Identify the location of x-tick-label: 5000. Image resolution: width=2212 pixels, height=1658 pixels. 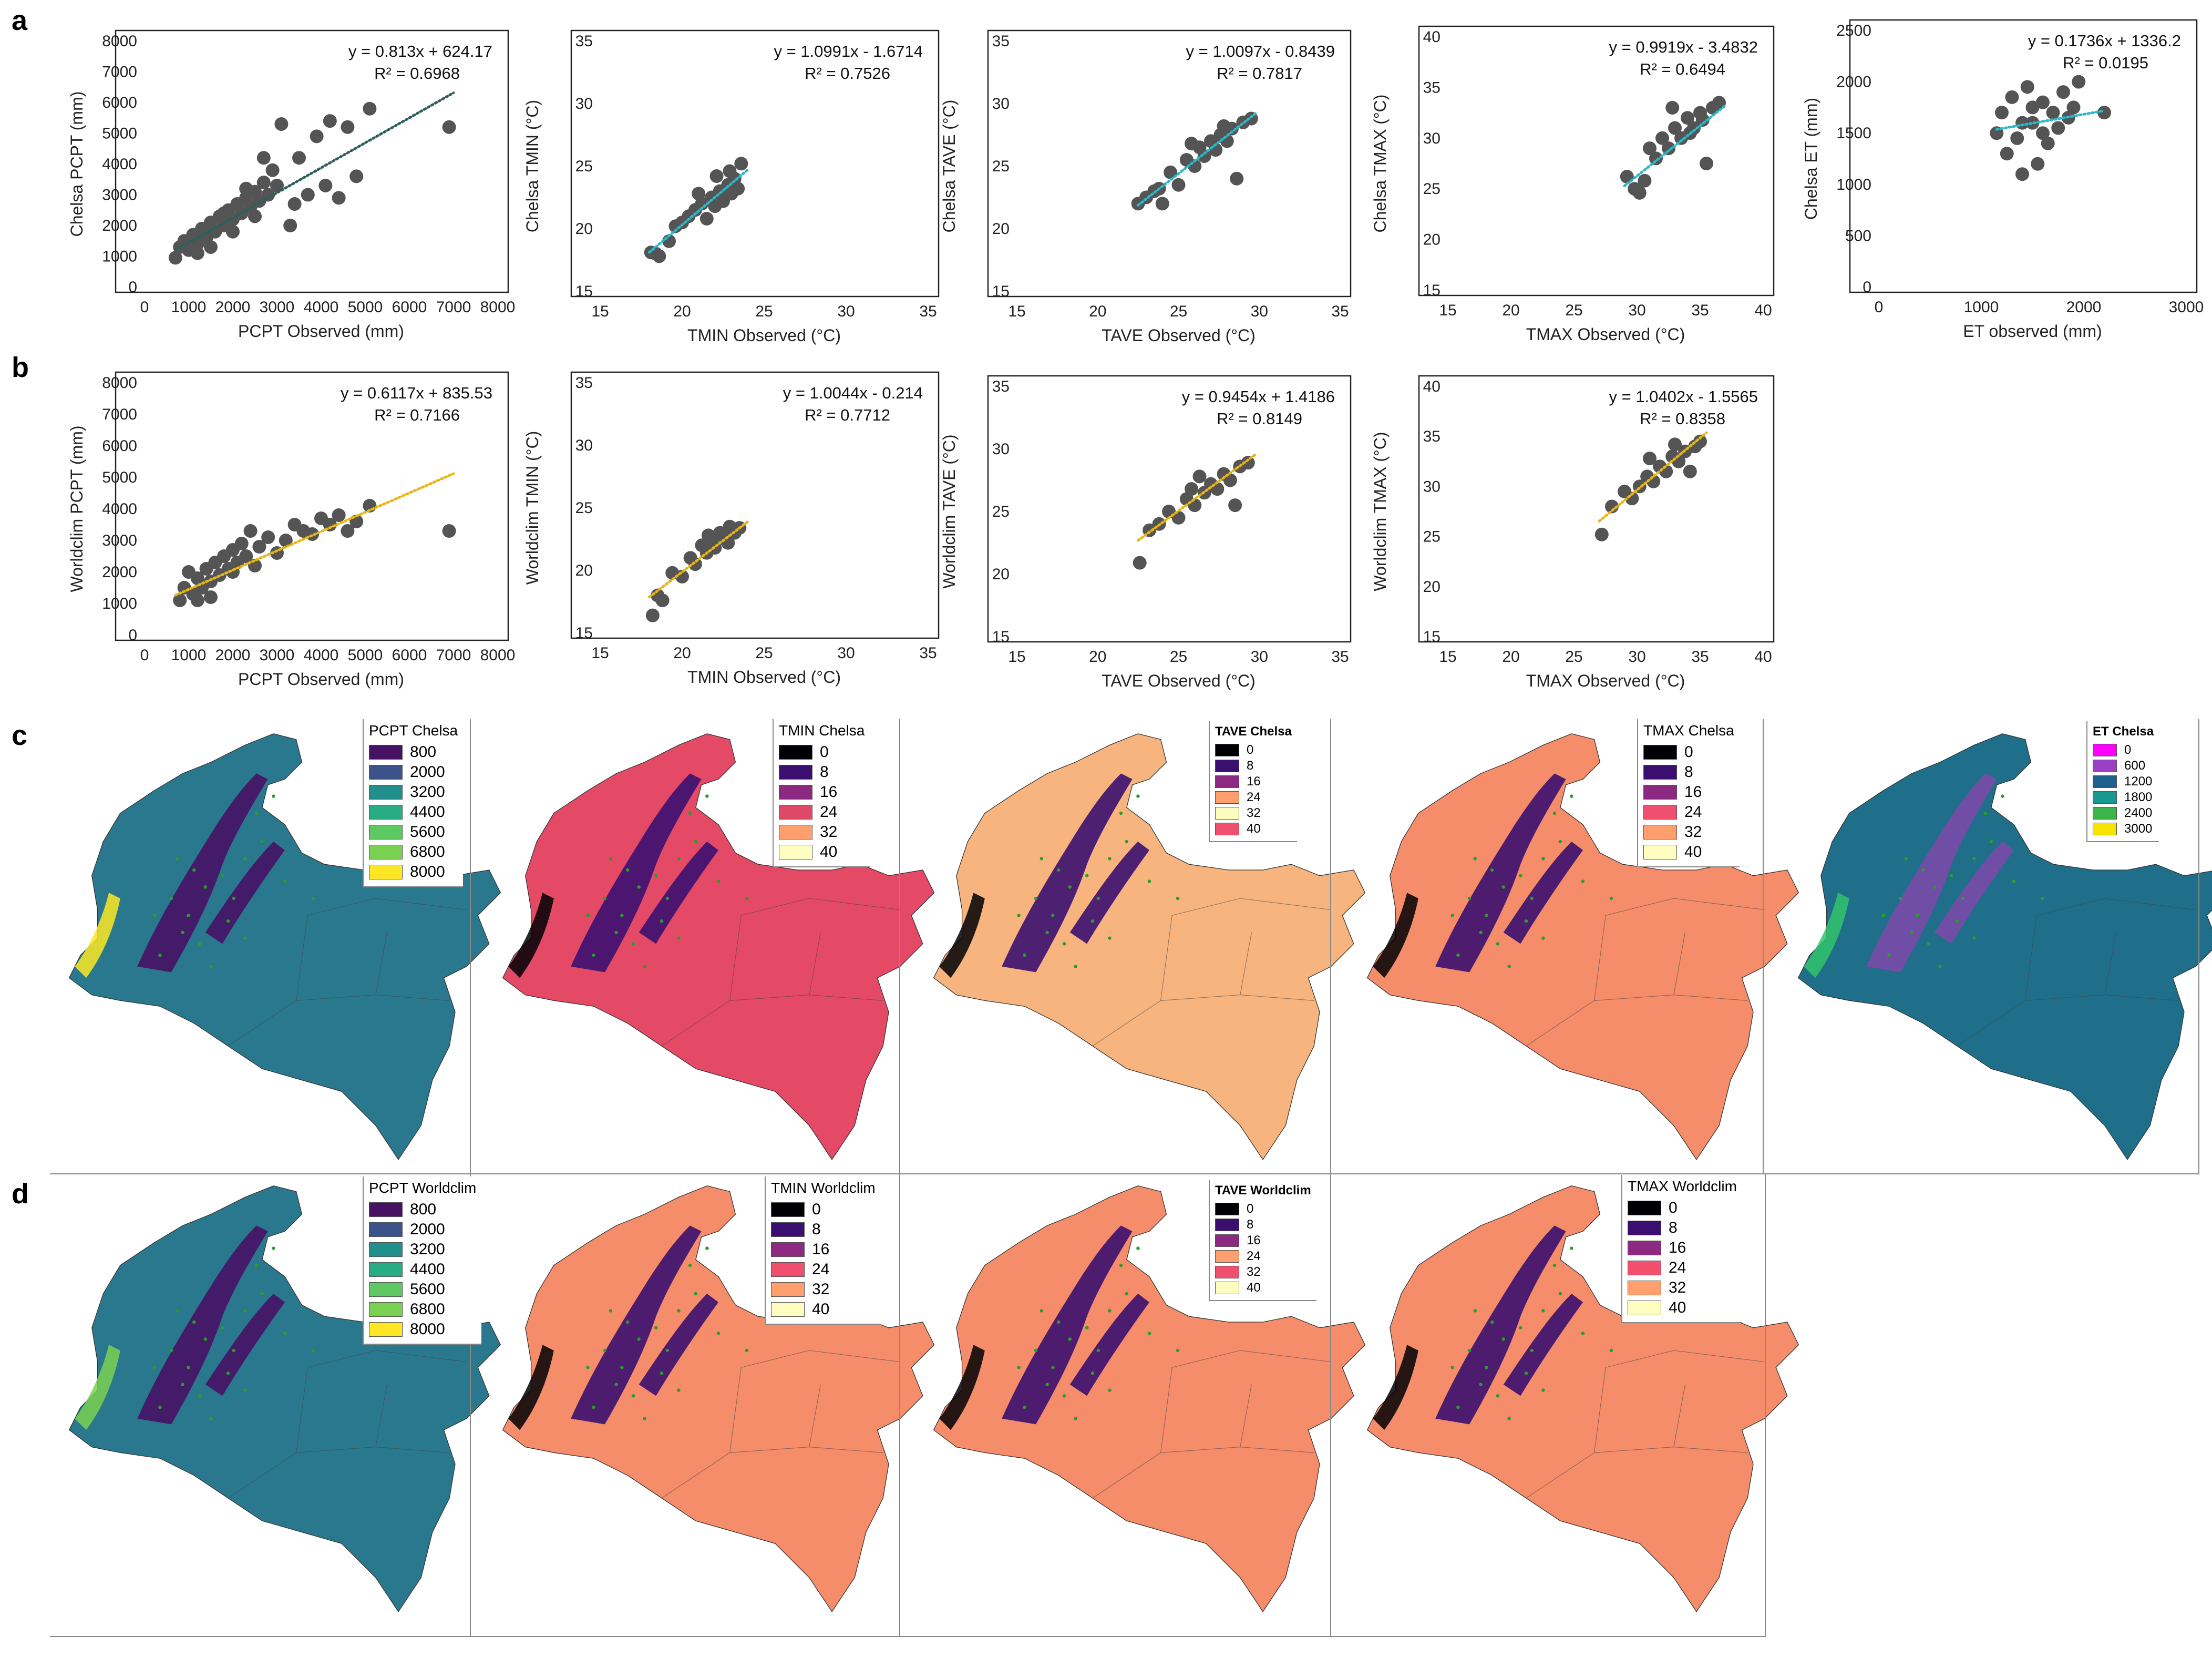
(365, 308).